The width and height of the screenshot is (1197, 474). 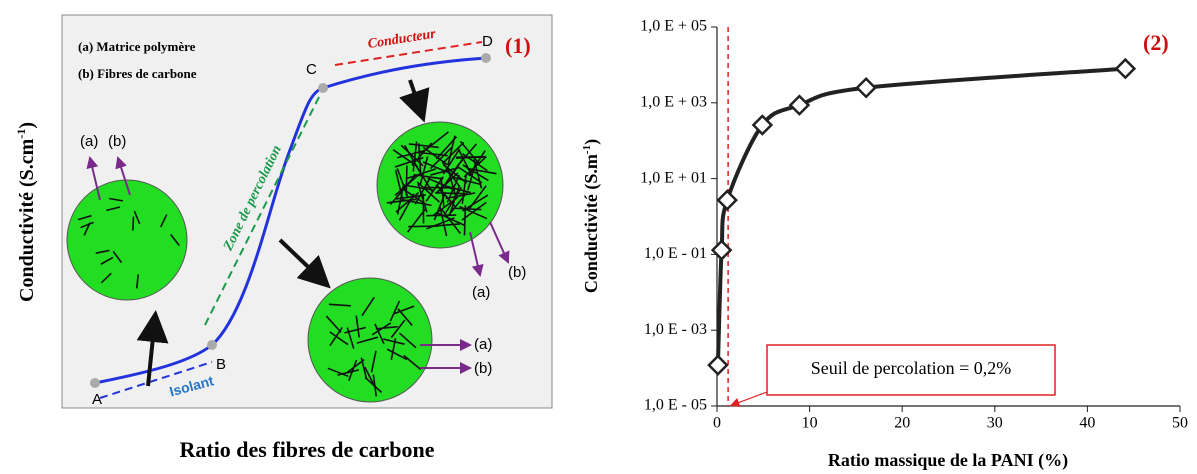 What do you see at coordinates (748, 399) in the screenshot?
I see `annotation-arrow` at bounding box center [748, 399].